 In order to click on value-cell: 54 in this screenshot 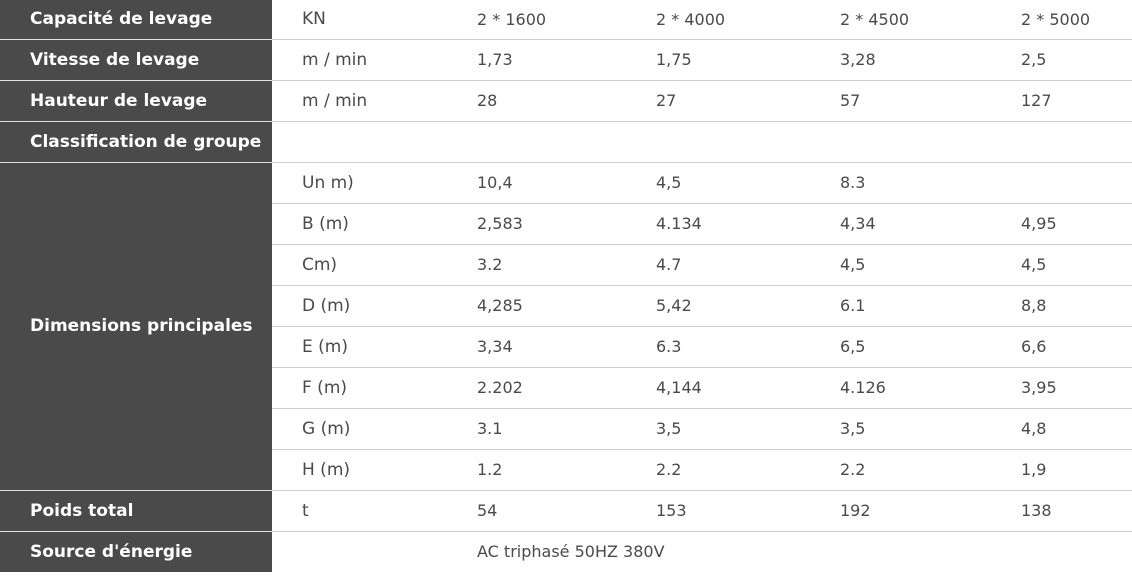, I will do `click(536, 511)`.